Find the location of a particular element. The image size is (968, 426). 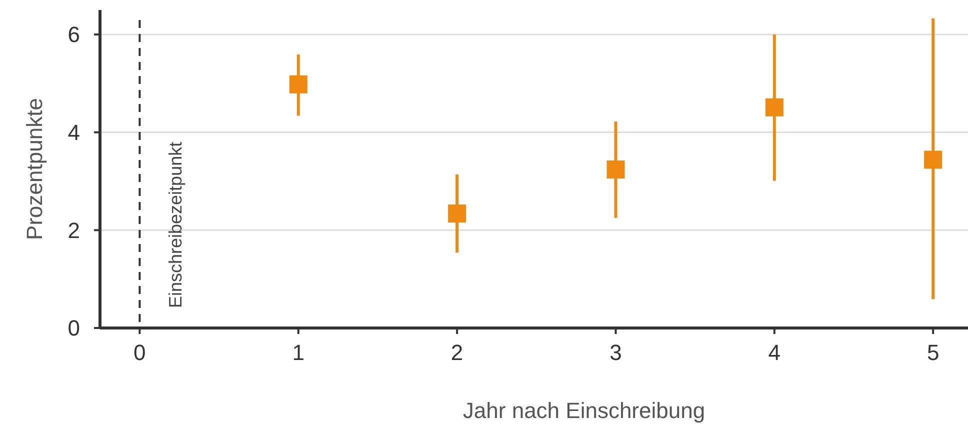

y-tick-label: 4 is located at coordinates (74, 133).